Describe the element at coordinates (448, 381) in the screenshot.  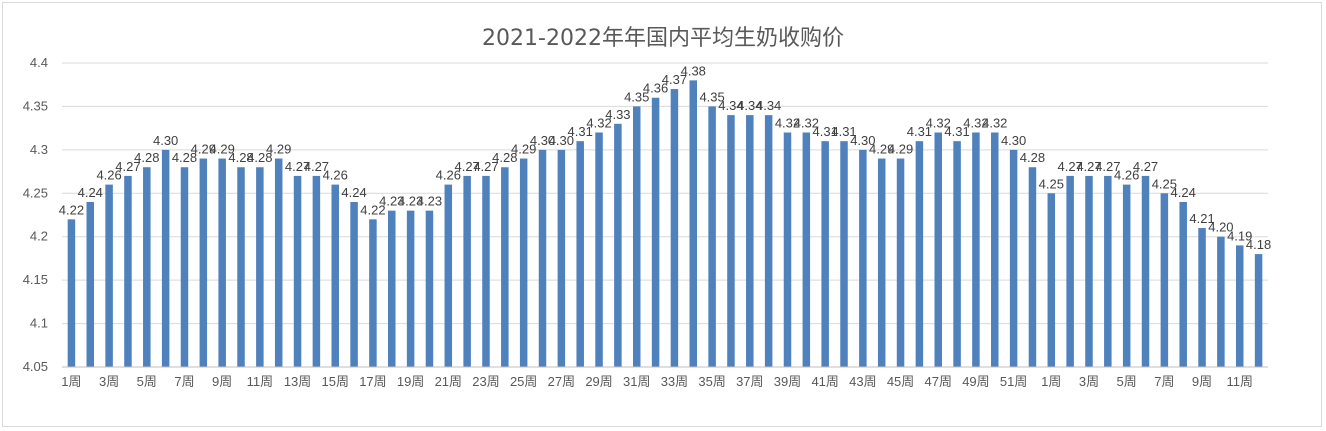
I see `x-tick-label: 21周` at that location.